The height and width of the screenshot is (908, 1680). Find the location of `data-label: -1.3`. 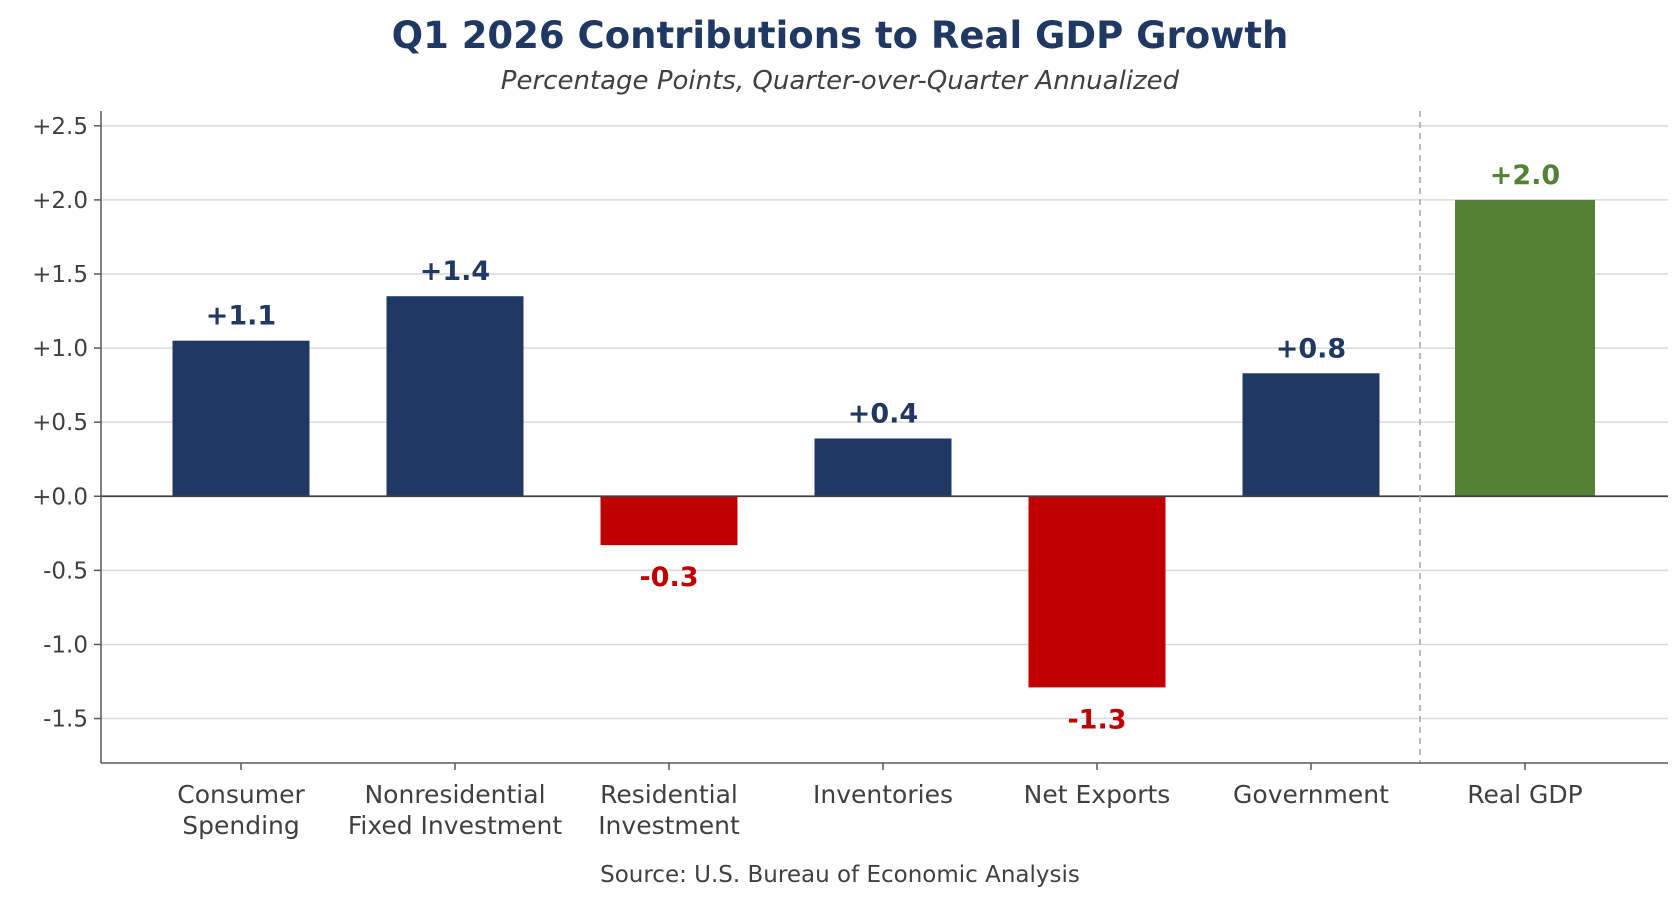

data-label: -1.3 is located at coordinates (1096, 719).